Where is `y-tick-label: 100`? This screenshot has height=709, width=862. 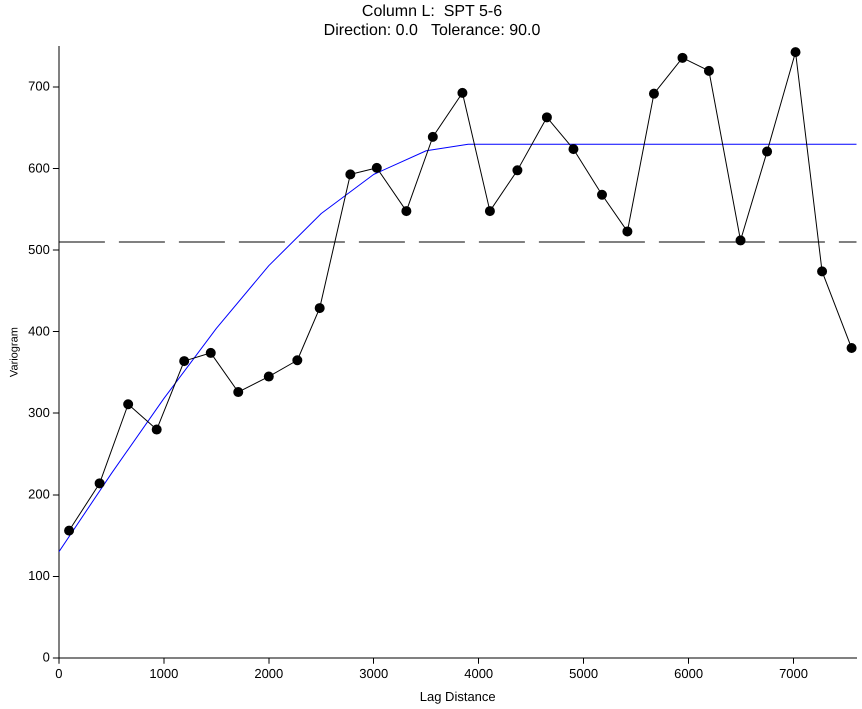 y-tick-label: 100 is located at coordinates (39, 575).